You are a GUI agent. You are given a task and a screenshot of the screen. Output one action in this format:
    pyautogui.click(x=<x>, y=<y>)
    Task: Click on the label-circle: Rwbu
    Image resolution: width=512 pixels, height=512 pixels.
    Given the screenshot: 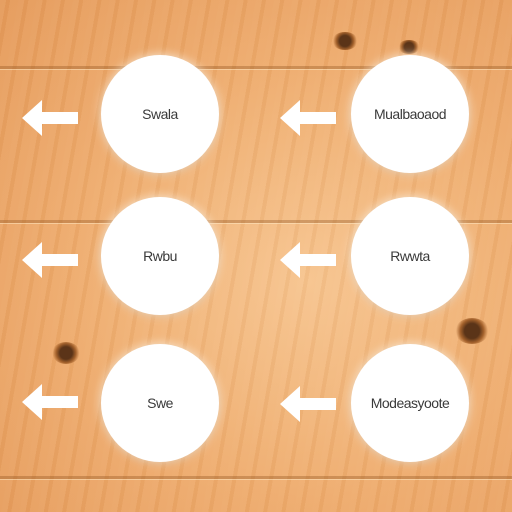 What is the action you would take?
    pyautogui.click(x=160, y=256)
    